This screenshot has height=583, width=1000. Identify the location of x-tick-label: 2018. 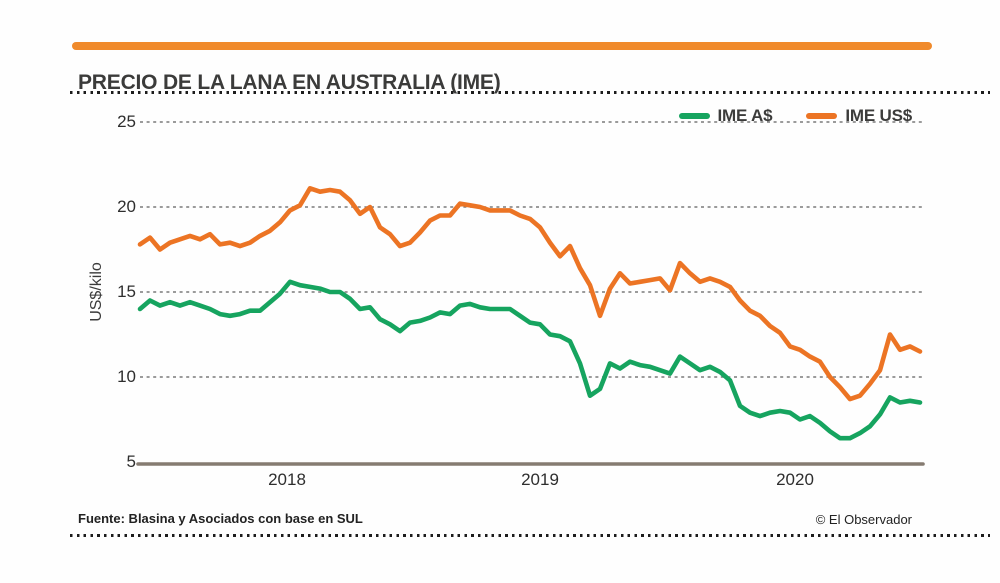
(287, 479).